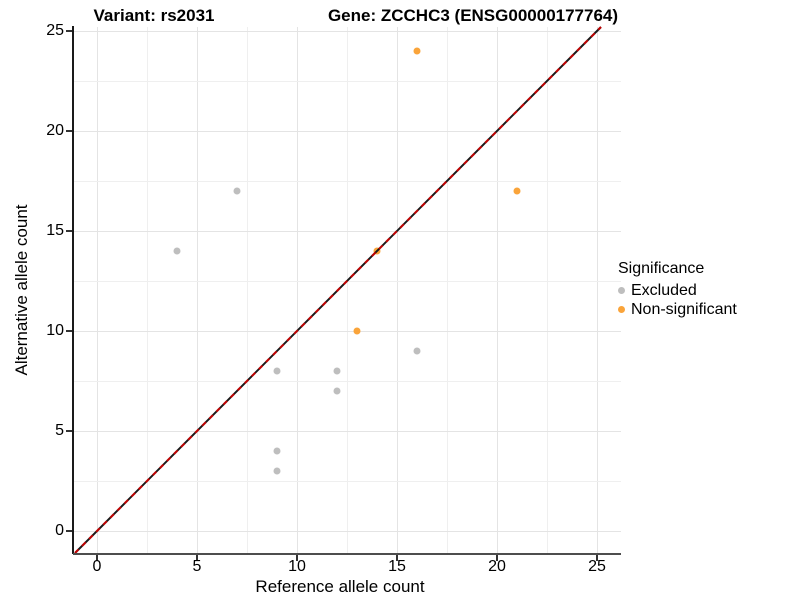  What do you see at coordinates (55, 230) in the screenshot?
I see `y-tick-label: 15` at bounding box center [55, 230].